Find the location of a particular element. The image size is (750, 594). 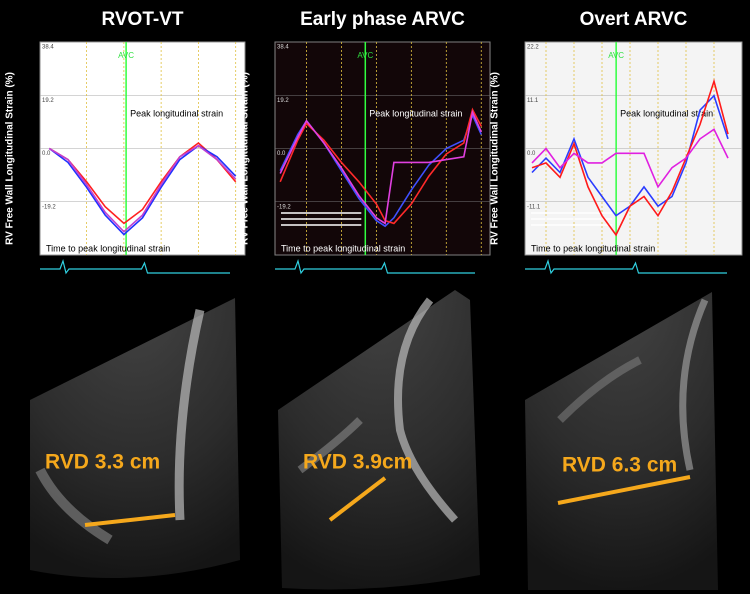

rvd-label: RVD 3.9cm is located at coordinates (357, 462).